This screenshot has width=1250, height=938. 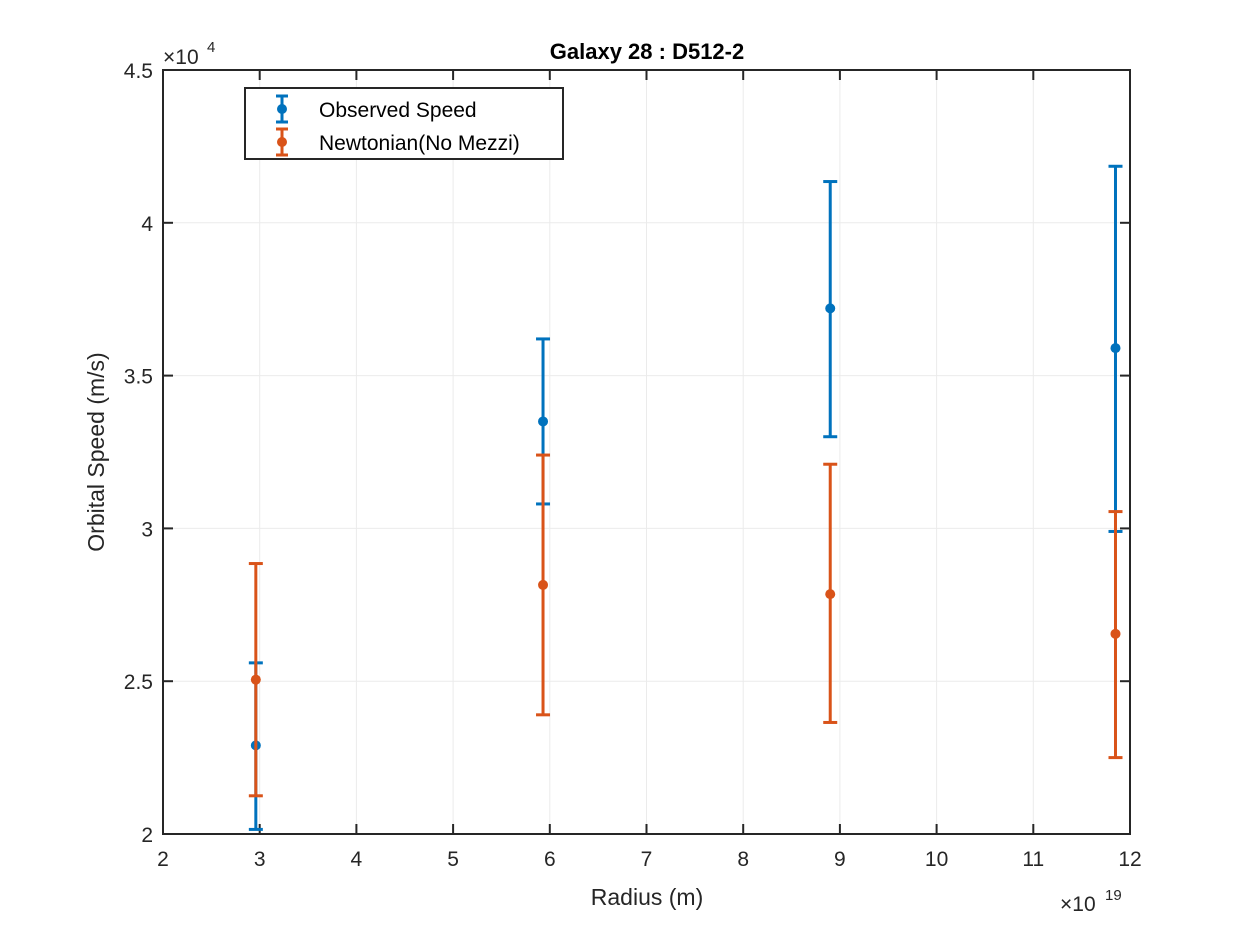 What do you see at coordinates (453, 859) in the screenshot?
I see `x-tick-label: 5` at bounding box center [453, 859].